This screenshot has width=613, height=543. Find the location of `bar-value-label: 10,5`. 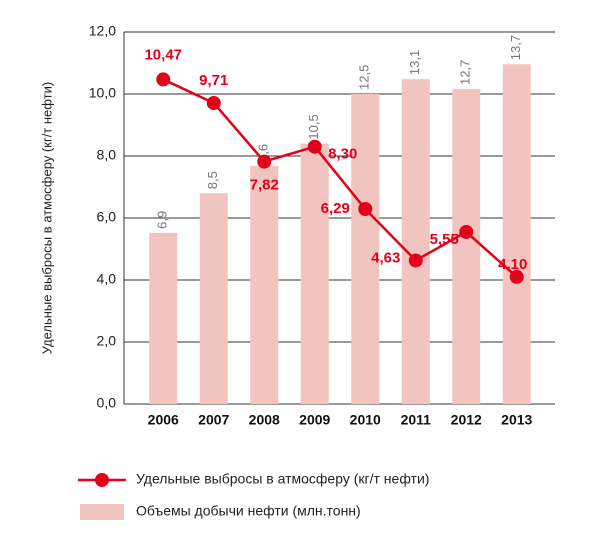

bar-value-label: 10,5 is located at coordinates (313, 126).